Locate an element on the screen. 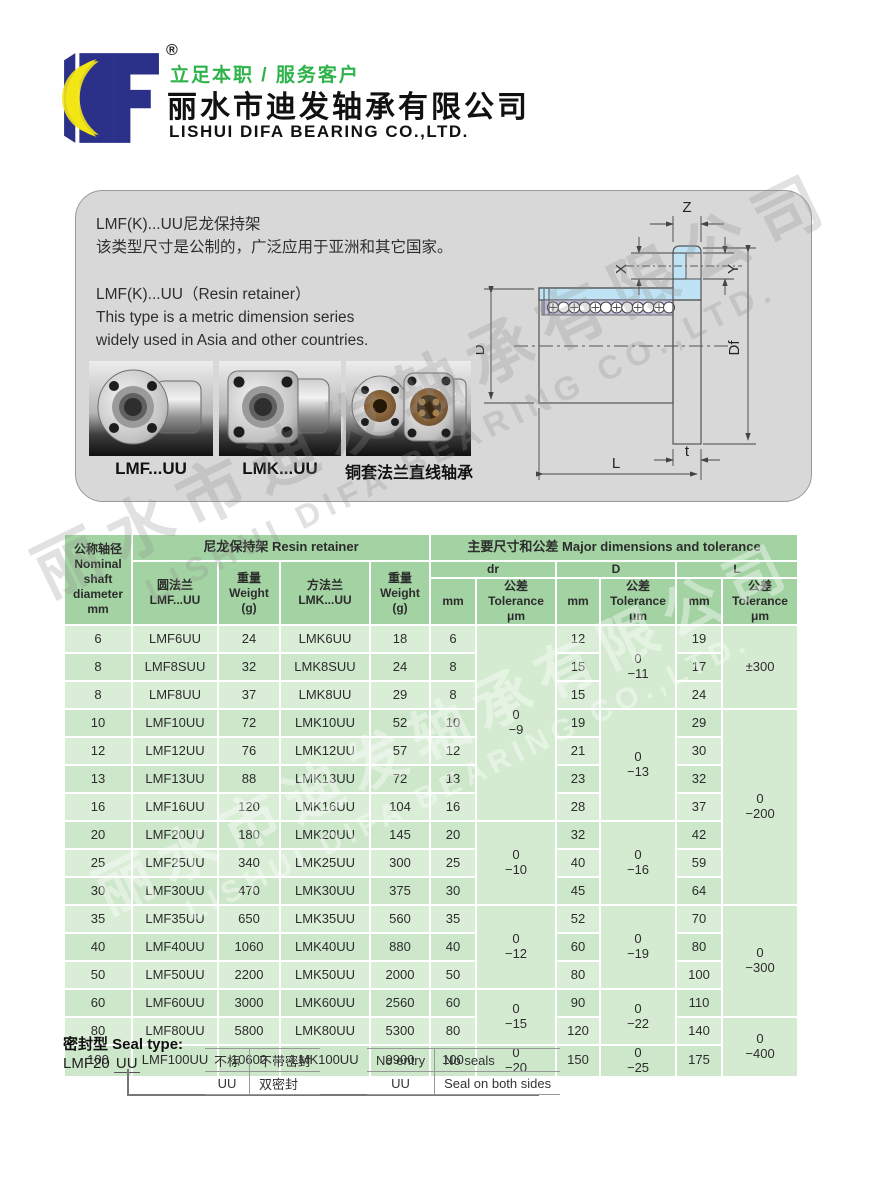  table-cell: 45 is located at coordinates (578, 891).